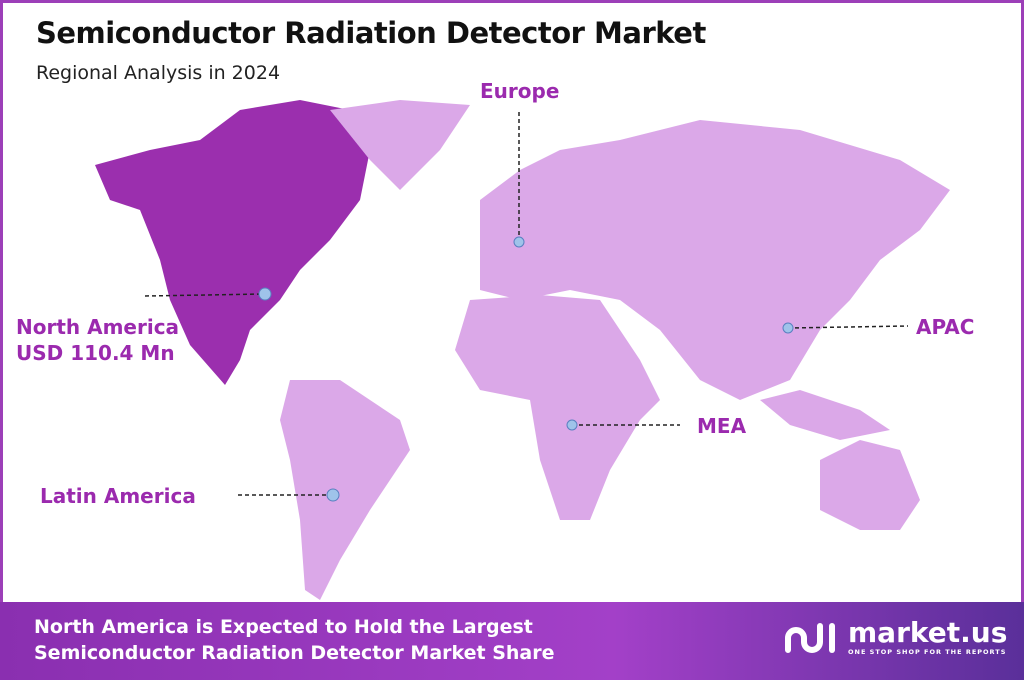 The width and height of the screenshot is (1024, 680). Describe the element at coordinates (928, 632) in the screenshot. I see `logo-name: market.us` at that location.